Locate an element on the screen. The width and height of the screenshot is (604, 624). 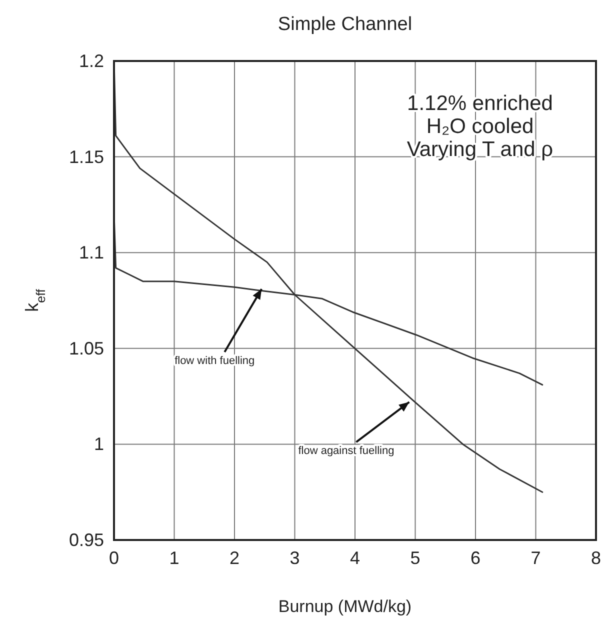
x-tick-label: 4 is located at coordinates (355, 558).